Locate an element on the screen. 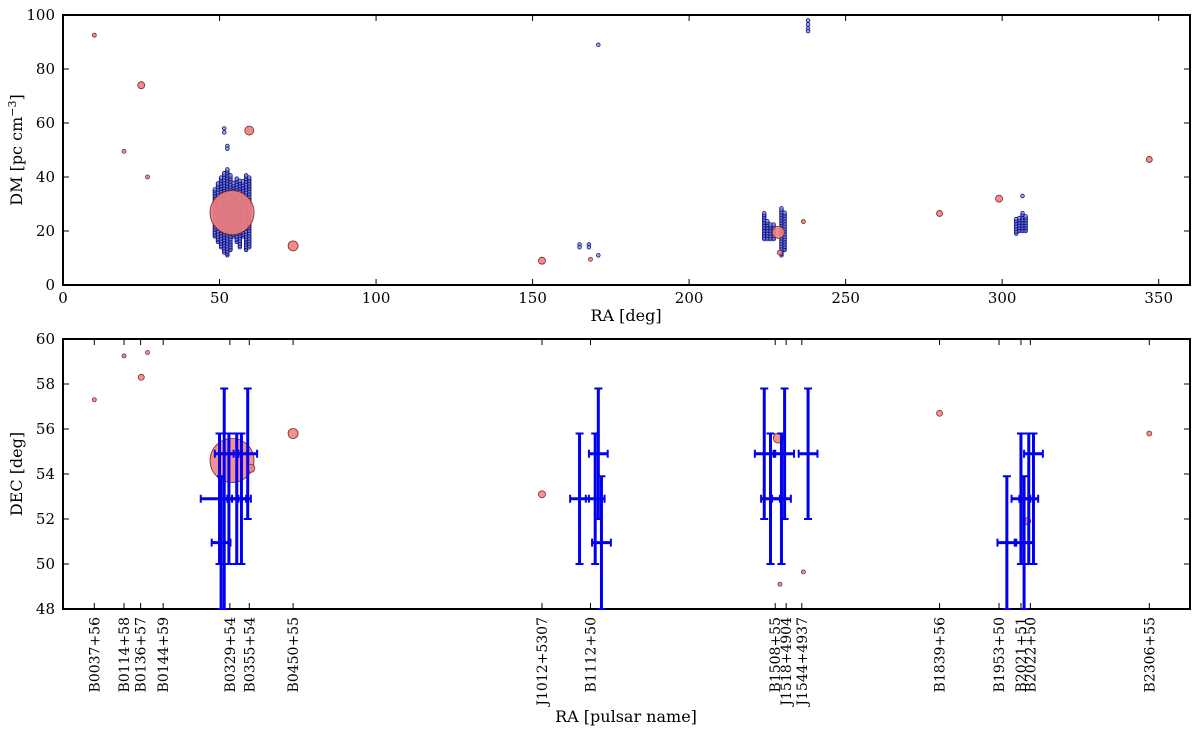  pulsar-name-label: B2306+55 is located at coordinates (1150, 654).